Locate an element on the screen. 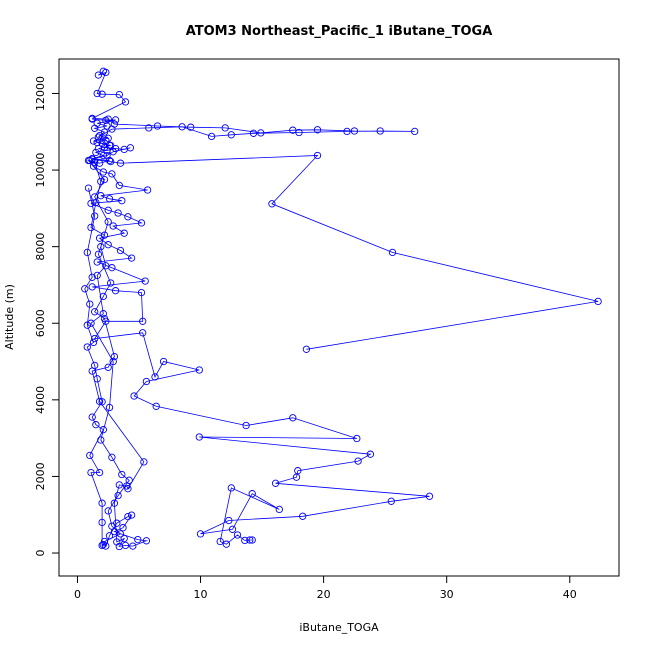  x-axis-label: iButane_TOGA is located at coordinates (339, 627).